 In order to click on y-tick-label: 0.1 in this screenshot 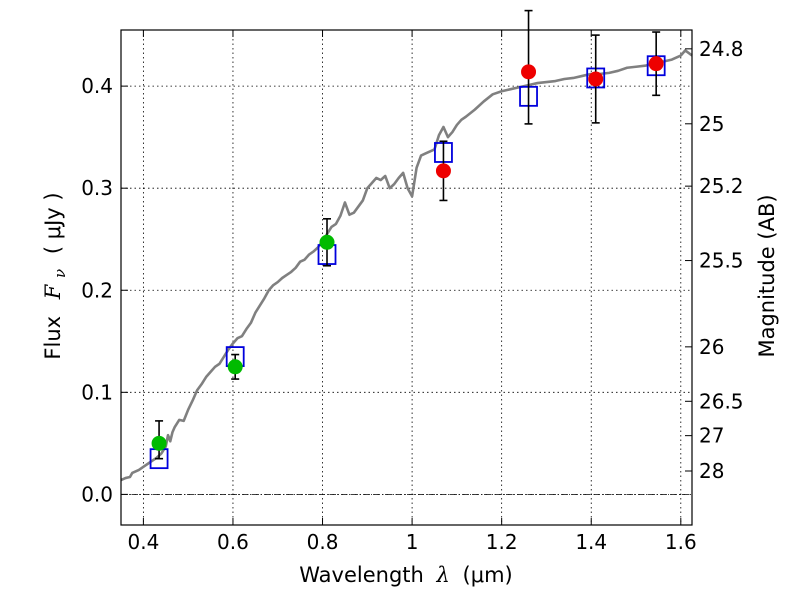, I will do `click(97, 392)`.